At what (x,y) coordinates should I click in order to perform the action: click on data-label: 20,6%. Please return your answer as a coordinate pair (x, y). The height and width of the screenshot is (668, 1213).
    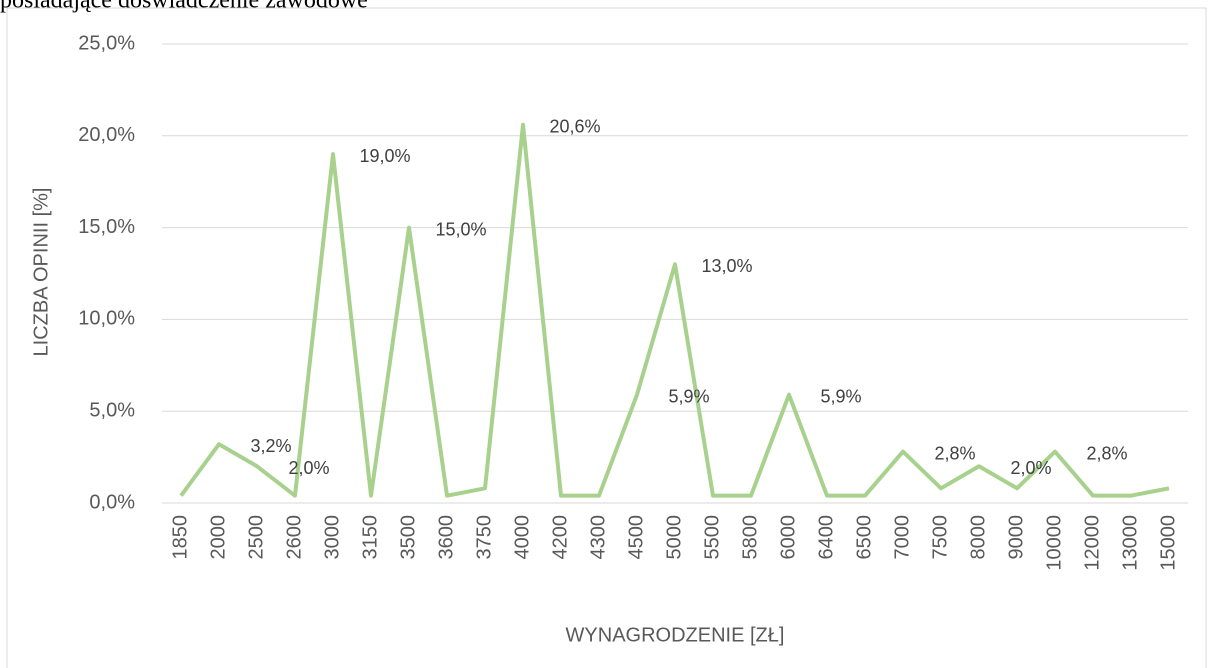
    Looking at the image, I should click on (574, 127).